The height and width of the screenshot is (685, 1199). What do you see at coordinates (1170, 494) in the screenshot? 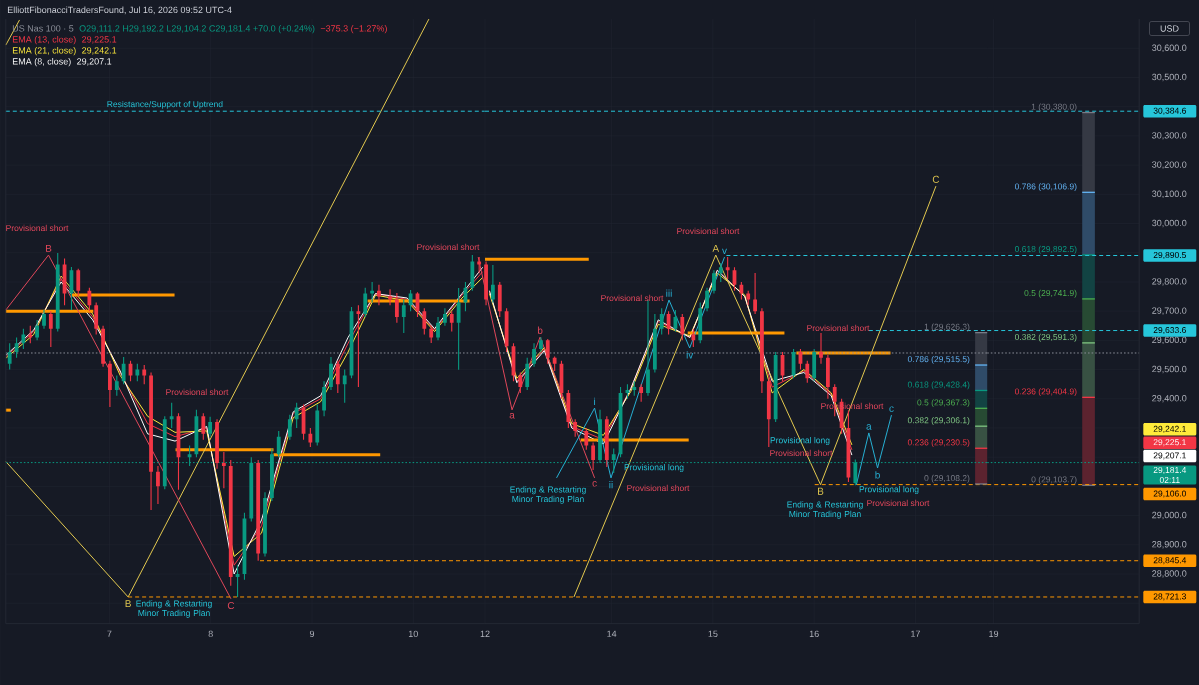
I see `ref-line-label: 29,106.0` at bounding box center [1170, 494].